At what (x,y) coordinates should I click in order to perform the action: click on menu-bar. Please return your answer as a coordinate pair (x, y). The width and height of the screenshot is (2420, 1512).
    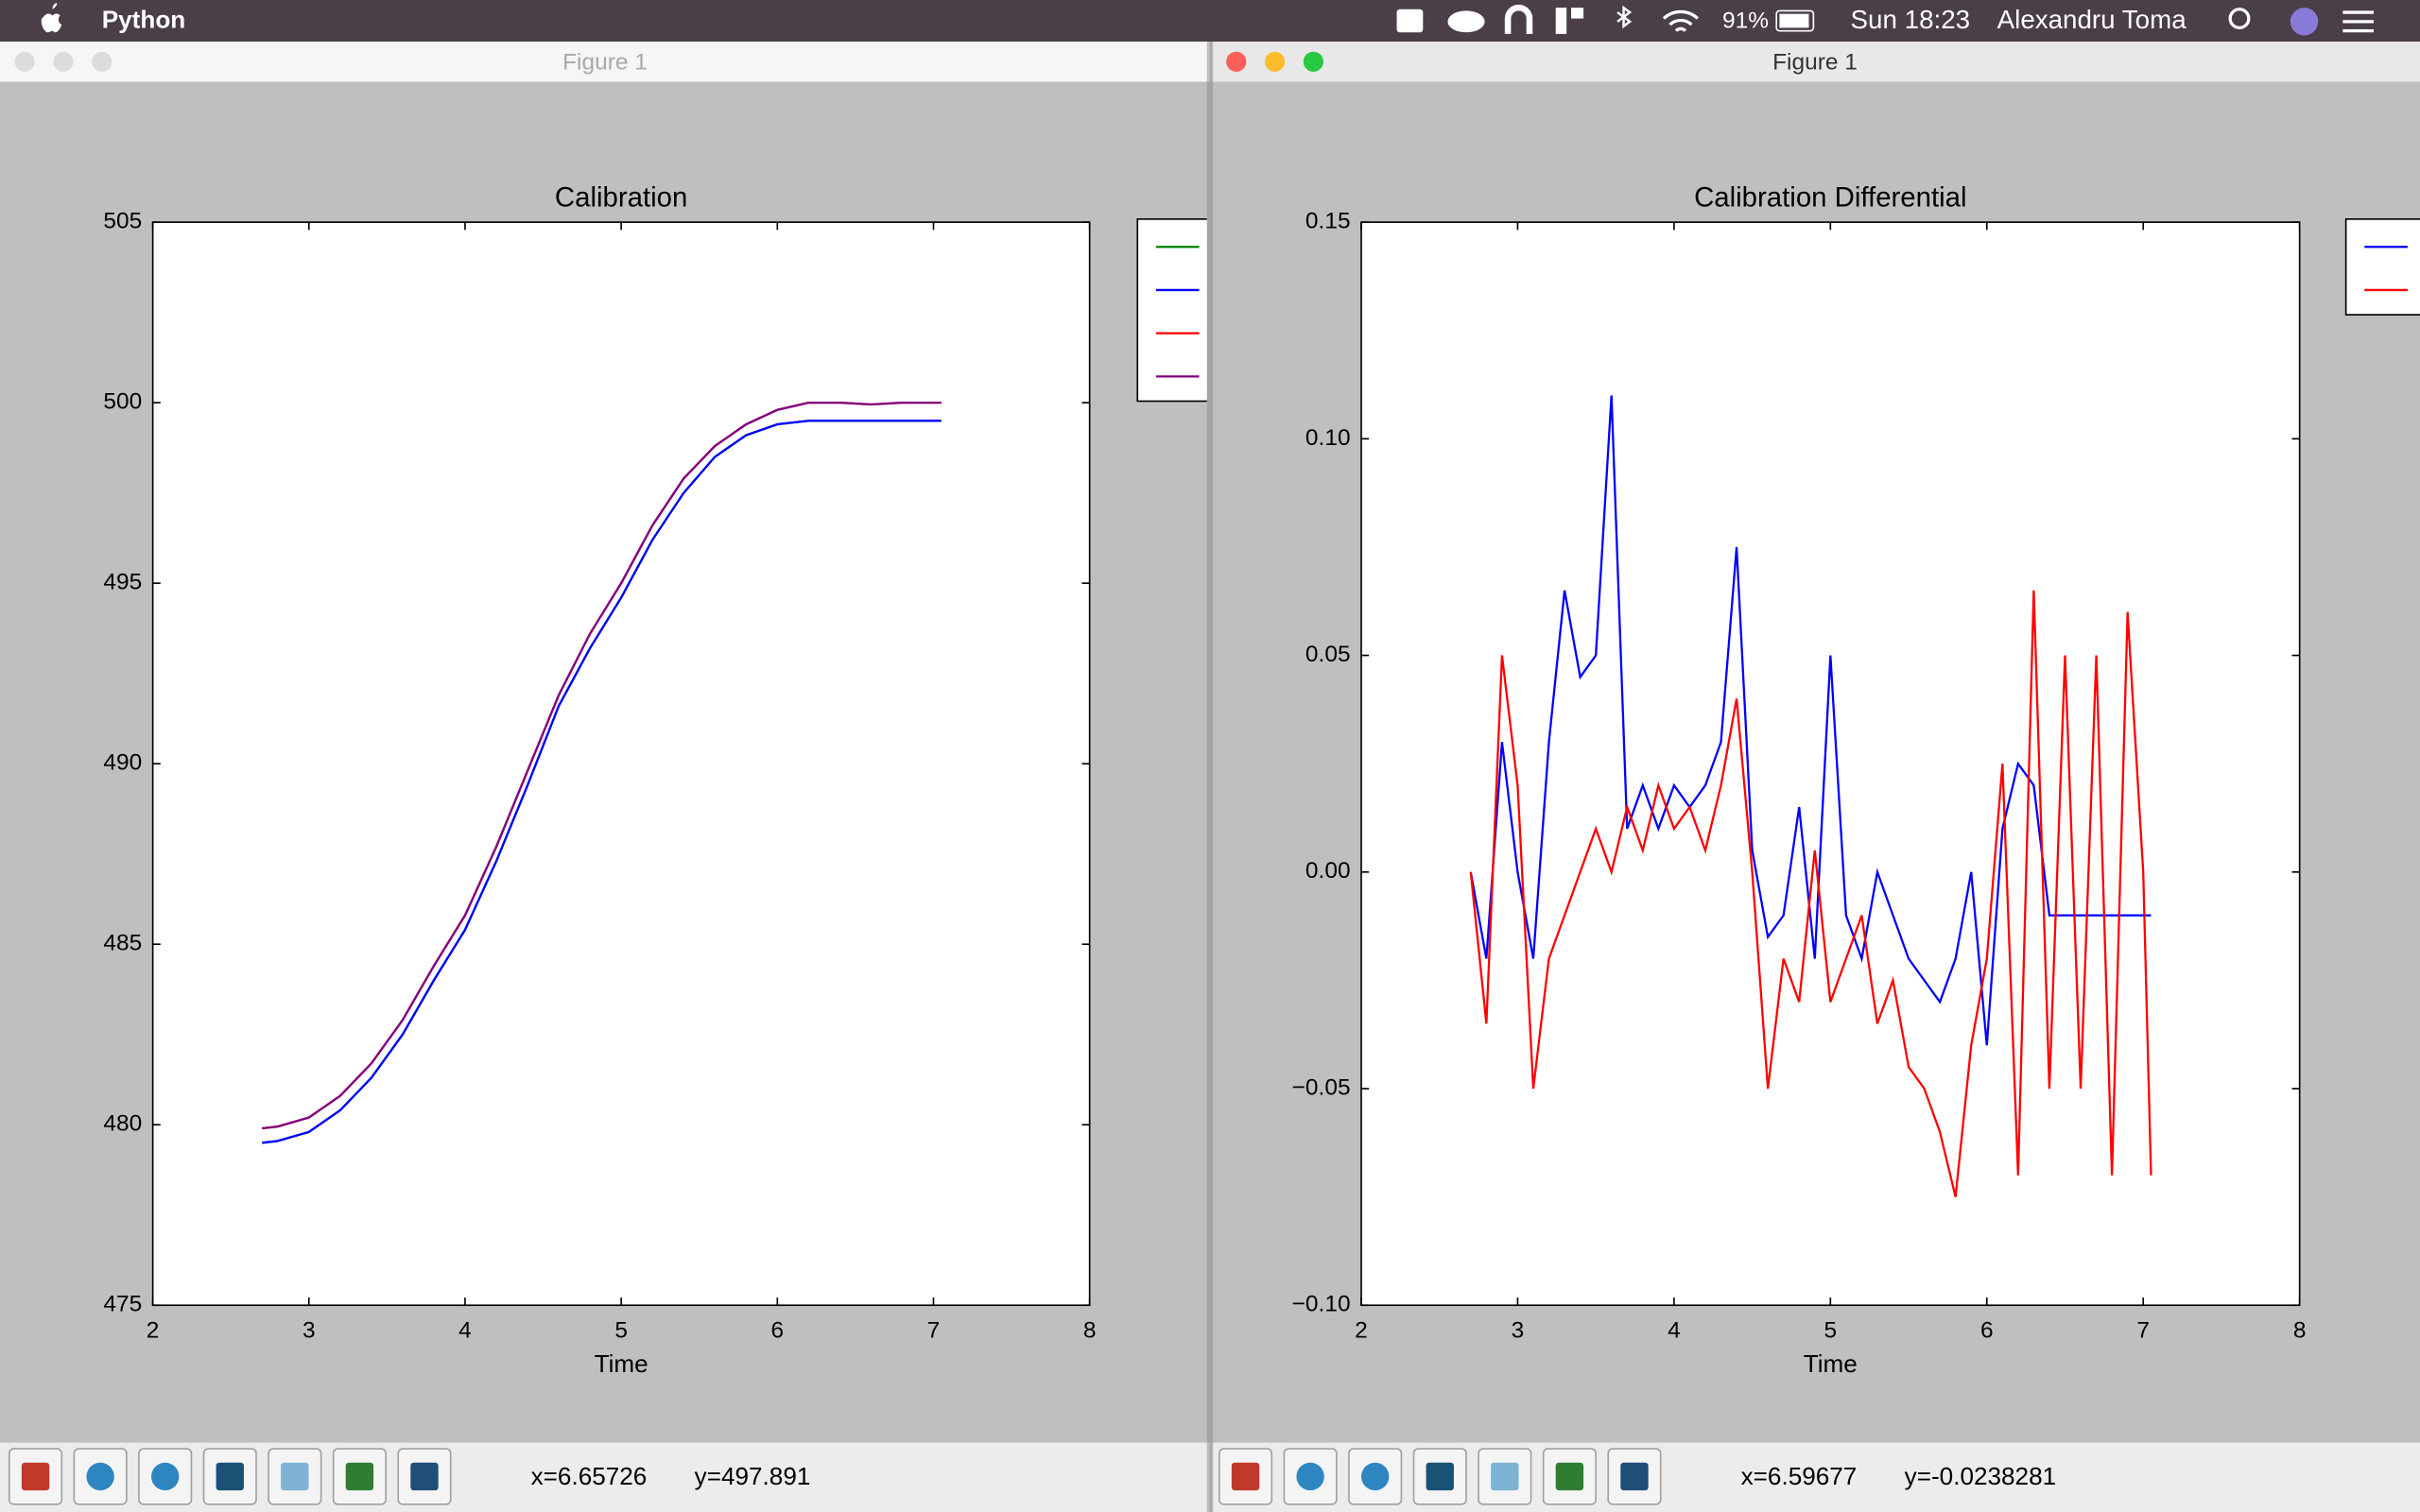
    Looking at the image, I should click on (1210, 21).